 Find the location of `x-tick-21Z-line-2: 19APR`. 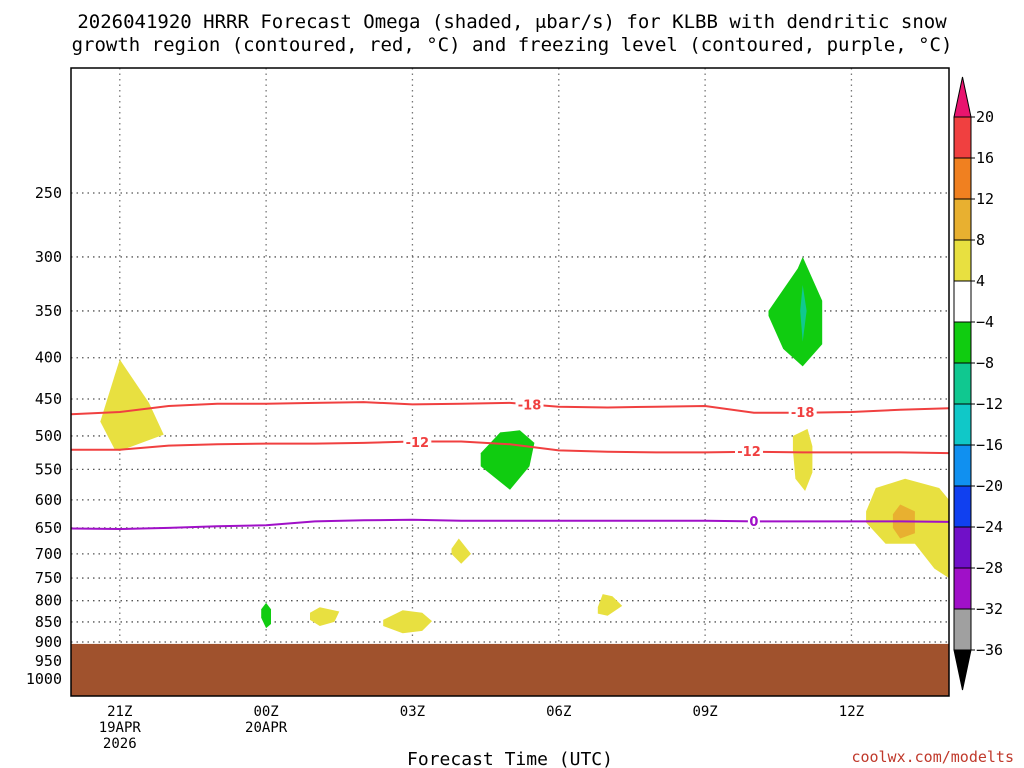

x-tick-21Z-line-2: 19APR is located at coordinates (120, 728).